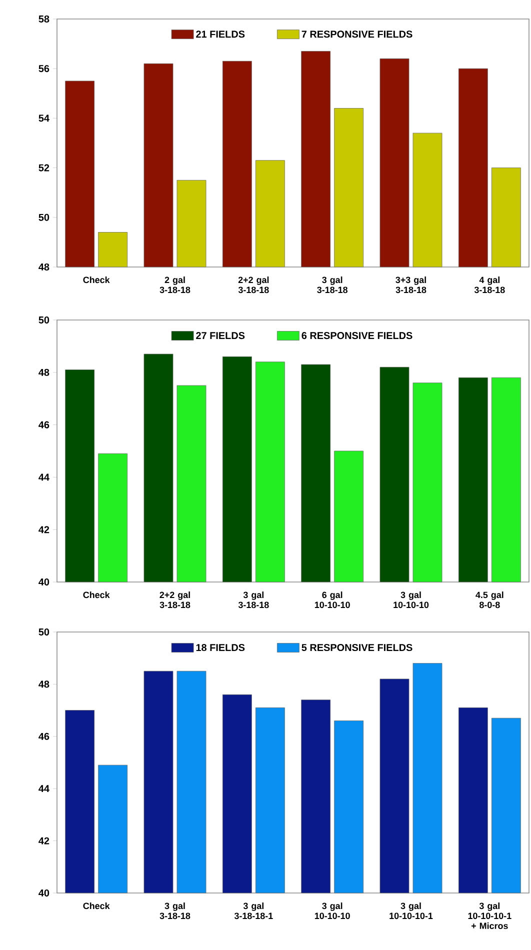 Image resolution: width=531 pixels, height=950 pixels. What do you see at coordinates (175, 285) in the screenshot?
I see `x-tick-label: 2 gal 3-18-18` at bounding box center [175, 285].